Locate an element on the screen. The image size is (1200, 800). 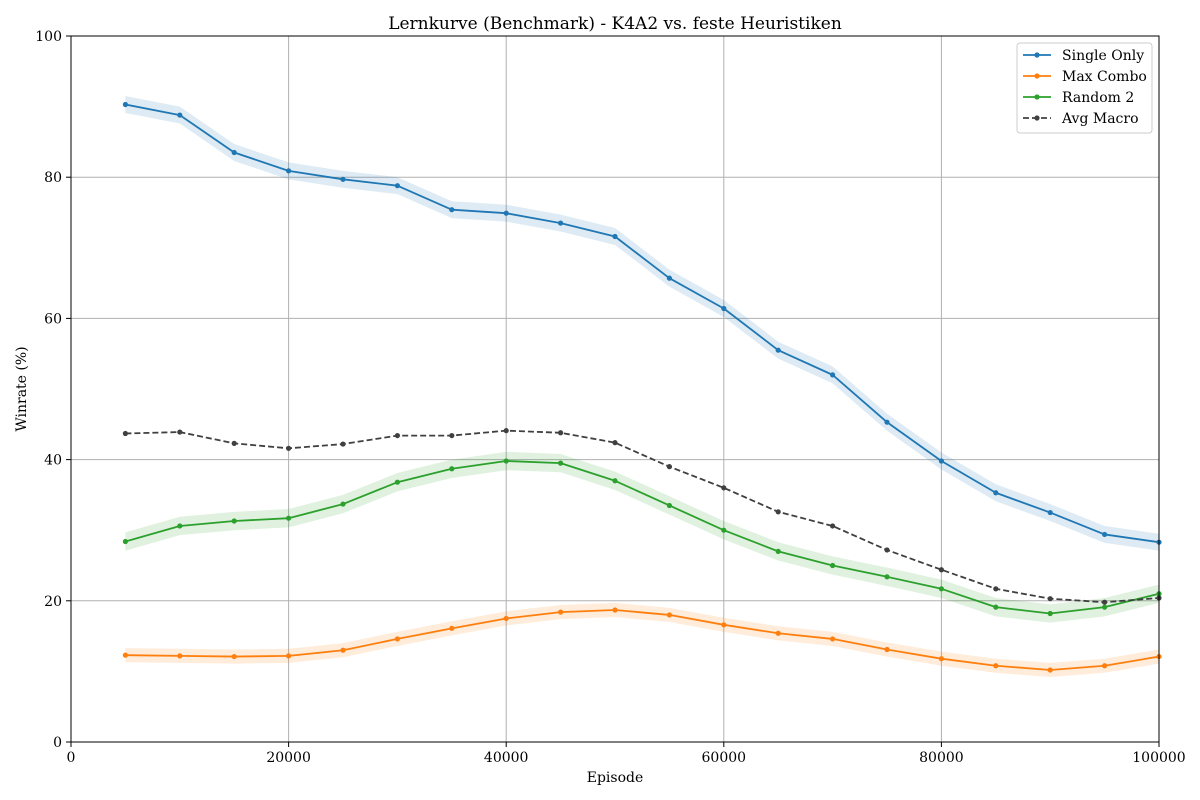
legend-label: Avg Macro is located at coordinates (1100, 119).